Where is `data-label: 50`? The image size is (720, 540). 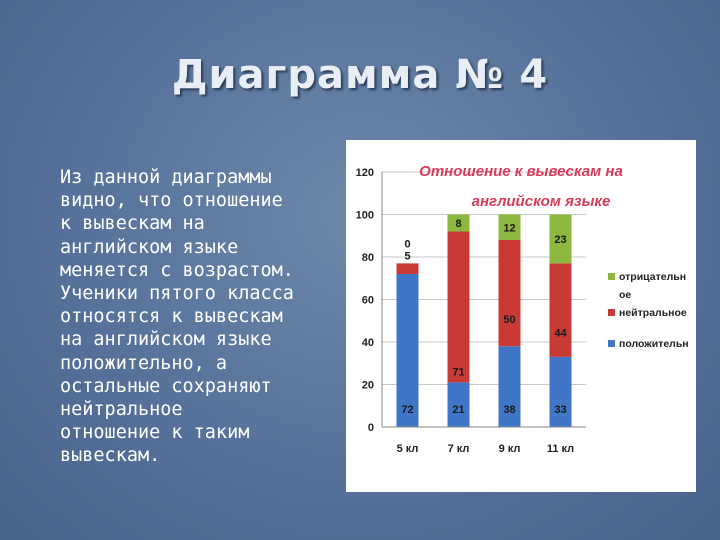 data-label: 50 is located at coordinates (509, 320).